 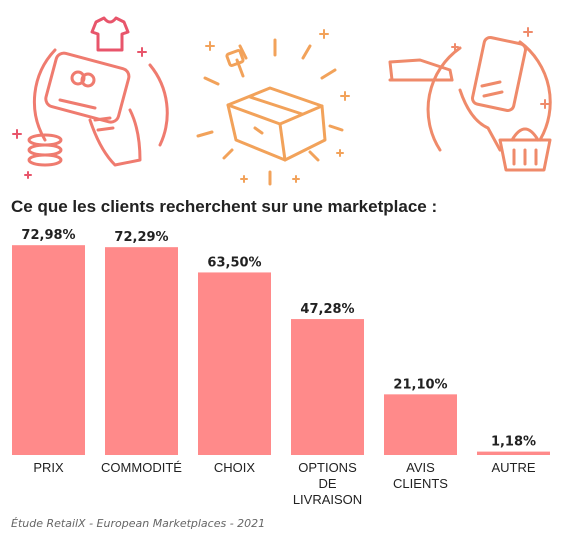 I want to click on category-label-0: PRIX, so click(x=48, y=467).